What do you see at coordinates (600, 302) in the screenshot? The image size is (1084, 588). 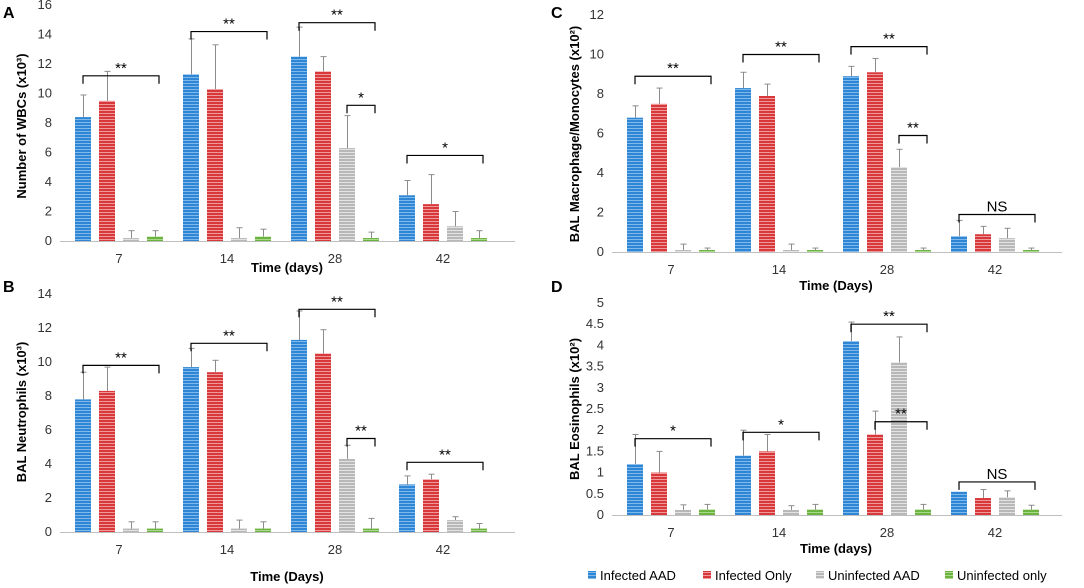 I see `y-tick-label: 5` at bounding box center [600, 302].